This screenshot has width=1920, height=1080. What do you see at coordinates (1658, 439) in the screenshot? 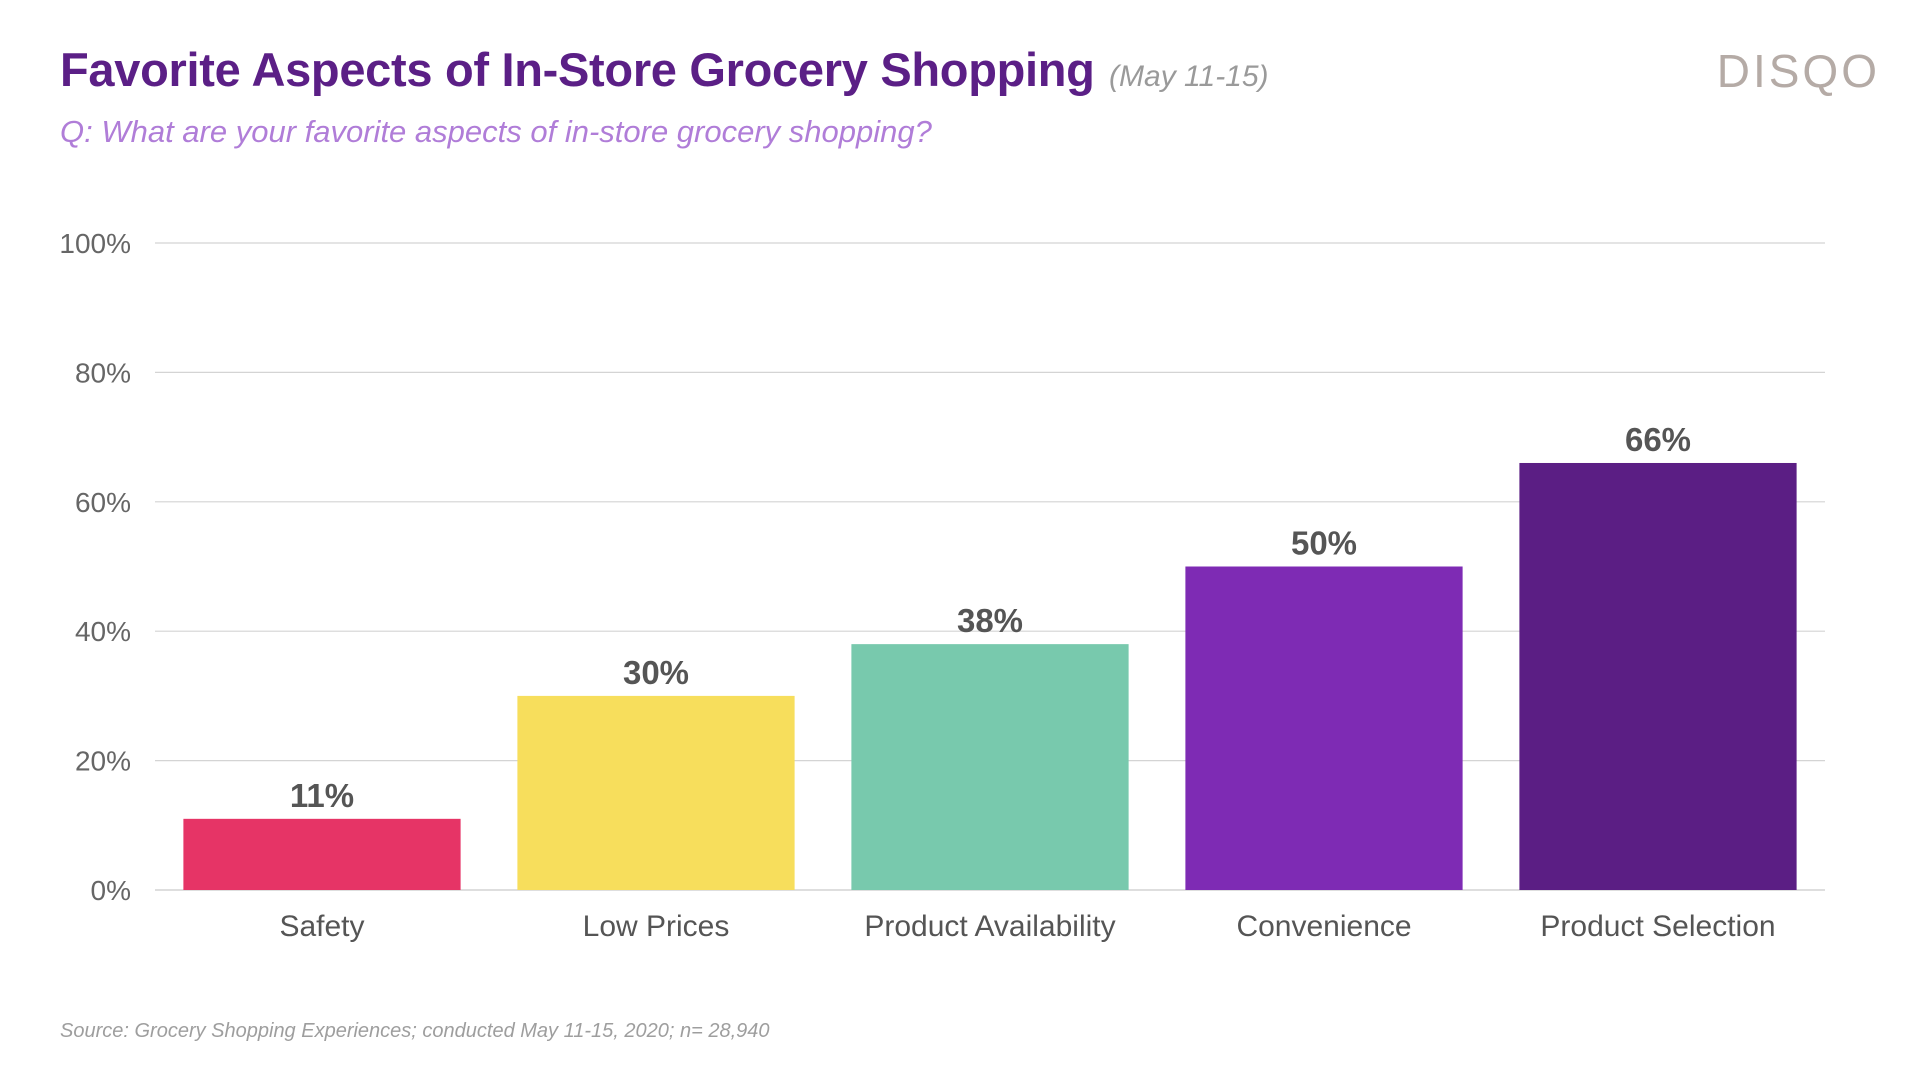
I see `data-label: 66%` at bounding box center [1658, 439].